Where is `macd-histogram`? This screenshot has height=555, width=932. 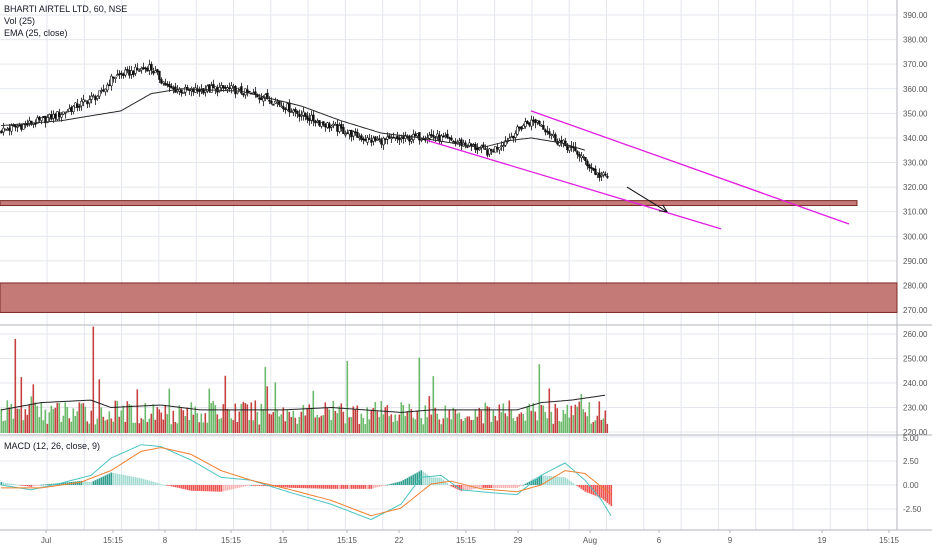 macd-histogram is located at coordinates (306, 488).